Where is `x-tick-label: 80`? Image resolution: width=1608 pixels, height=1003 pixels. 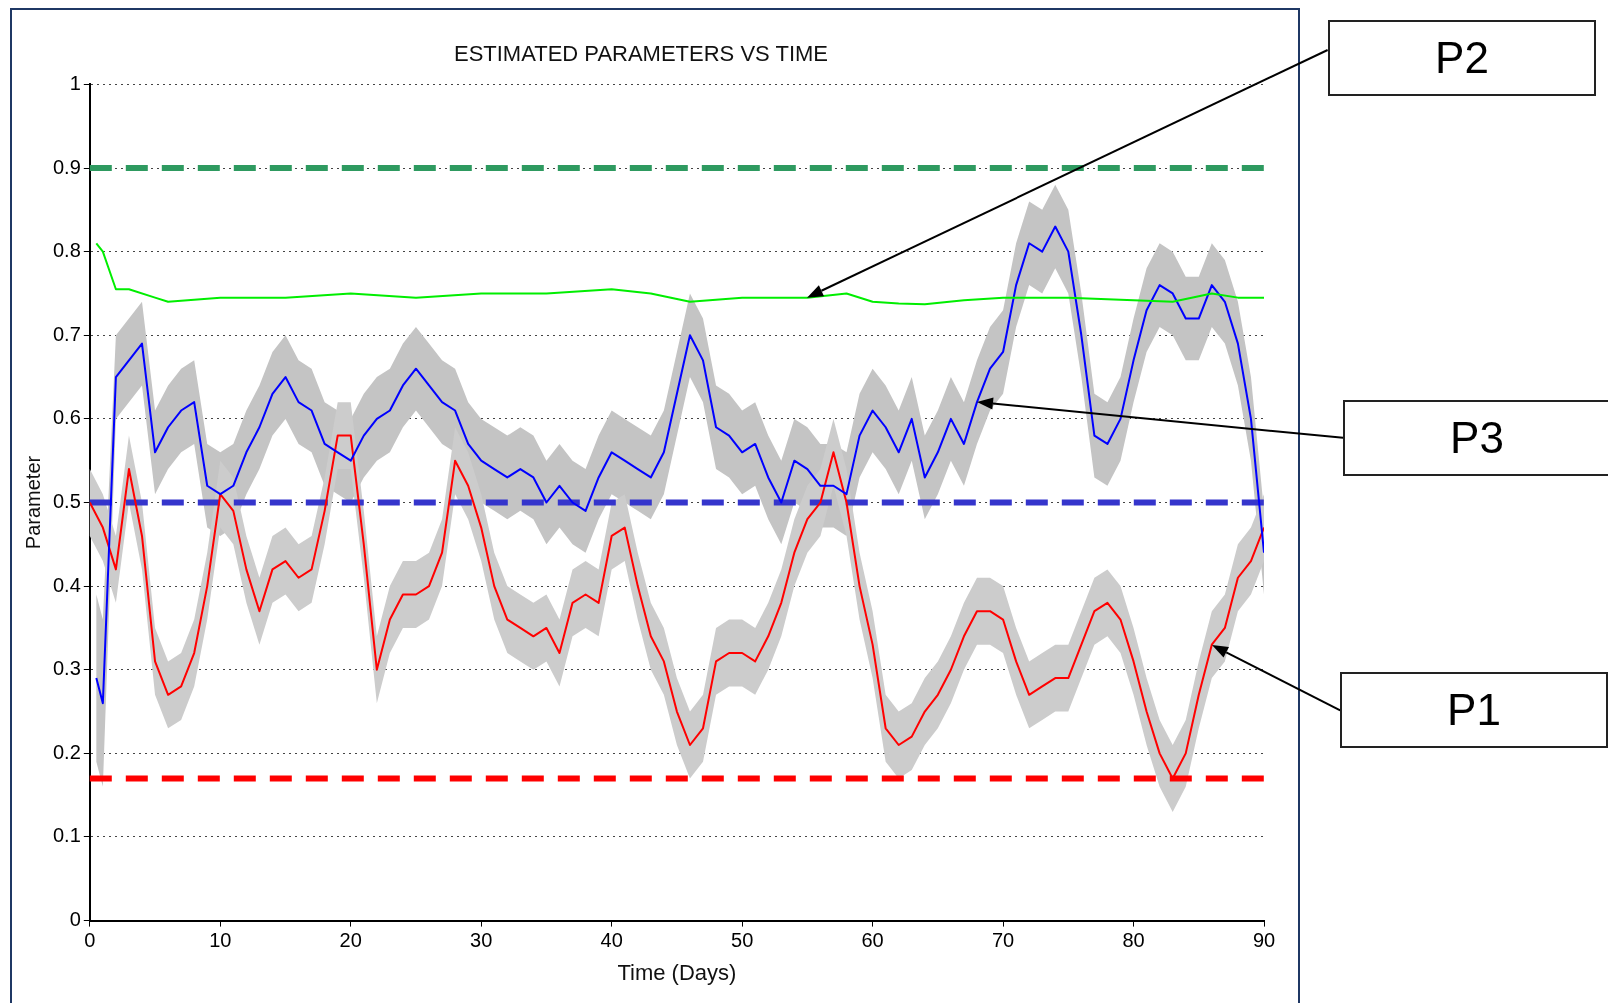
x-tick-label: 80 is located at coordinates (1133, 940).